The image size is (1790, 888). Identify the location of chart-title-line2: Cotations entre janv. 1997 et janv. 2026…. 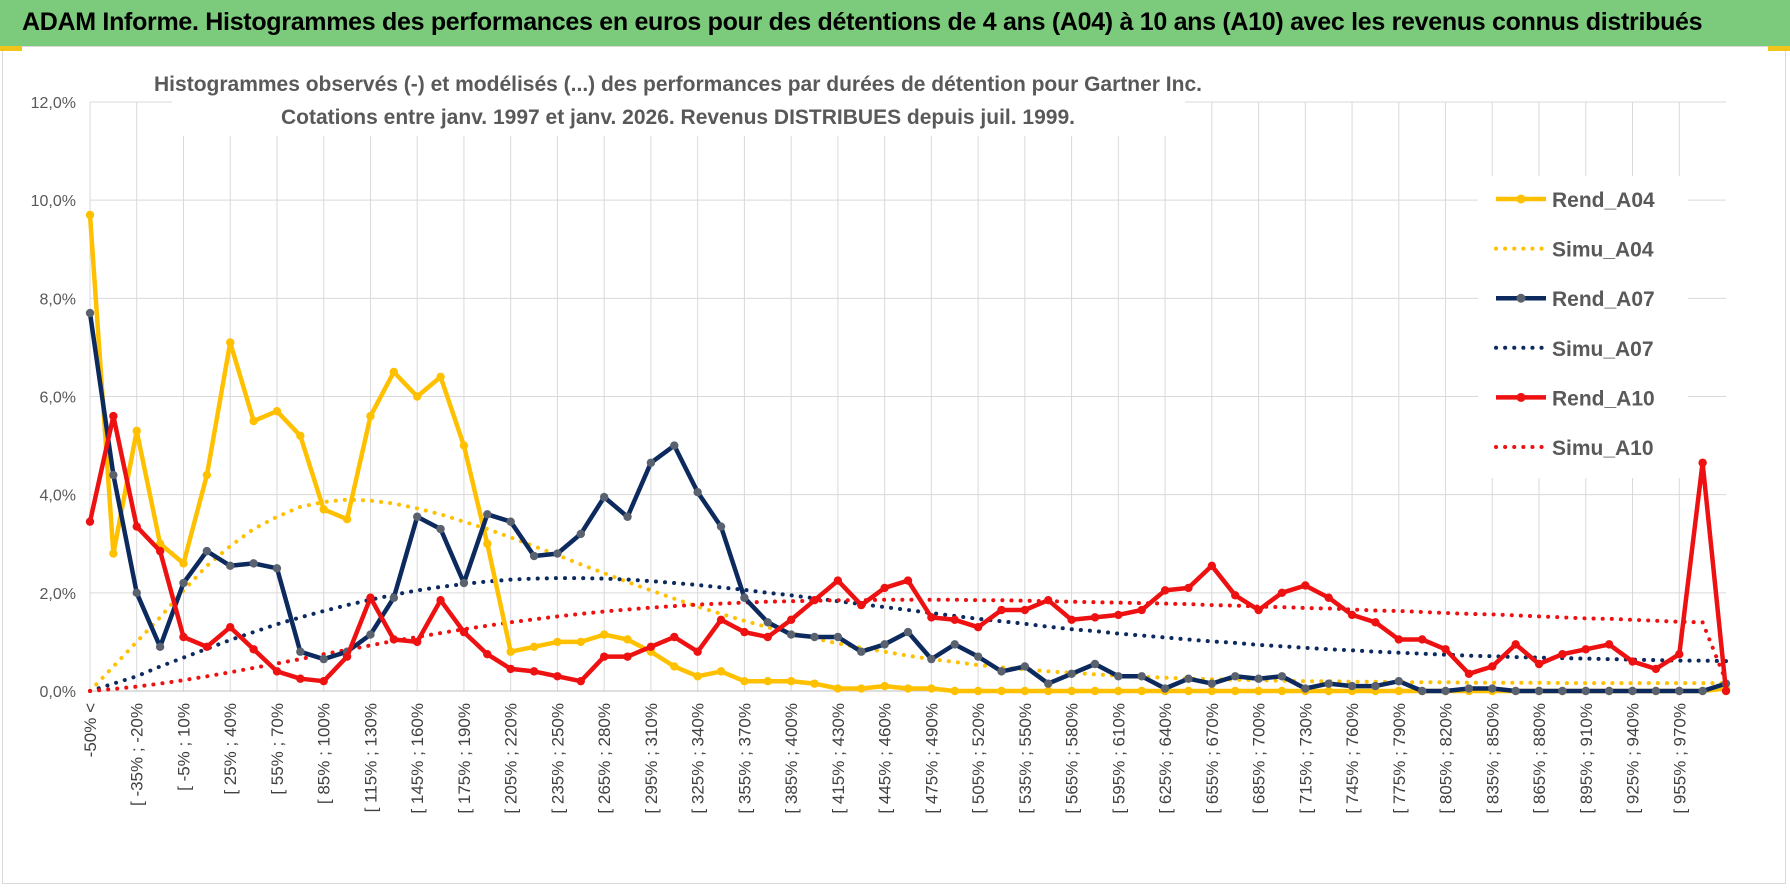
(678, 117).